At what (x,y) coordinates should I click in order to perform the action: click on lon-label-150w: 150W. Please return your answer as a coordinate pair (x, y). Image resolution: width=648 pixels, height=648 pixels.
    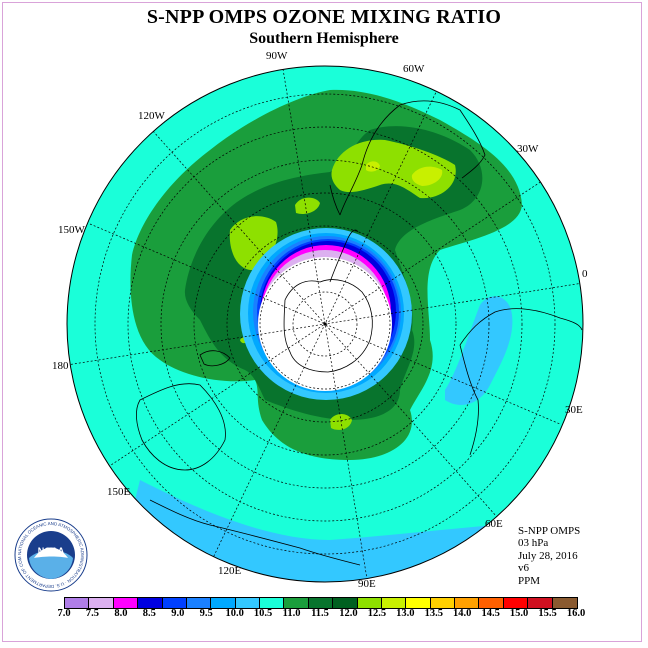
    Looking at the image, I should click on (71, 230).